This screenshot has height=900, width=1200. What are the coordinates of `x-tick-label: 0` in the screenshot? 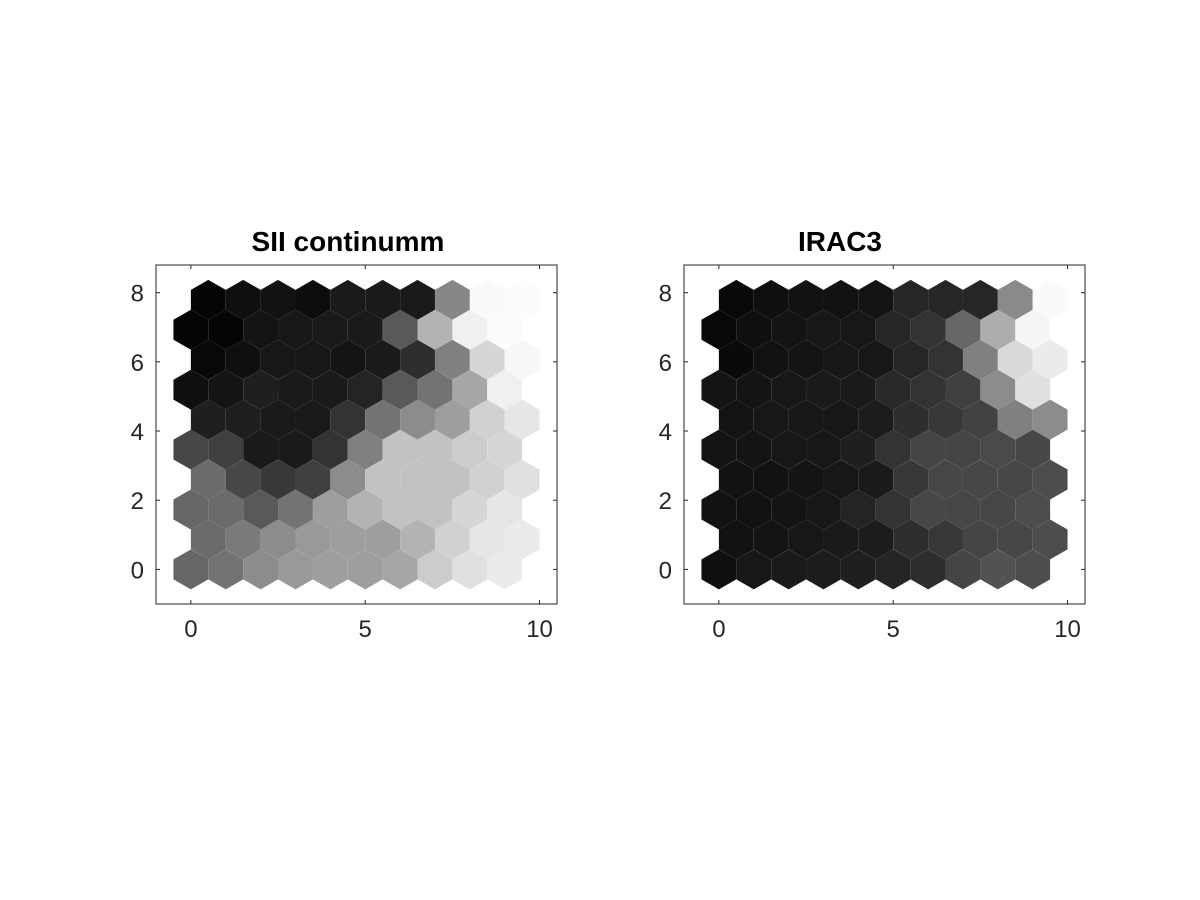 It's located at (718, 629).